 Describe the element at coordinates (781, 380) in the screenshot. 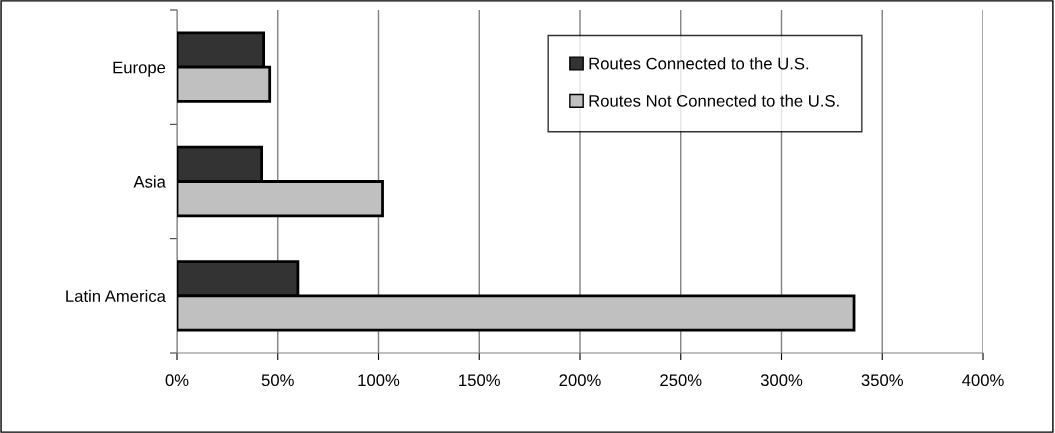

I see `x-tick-label: 300%` at that location.